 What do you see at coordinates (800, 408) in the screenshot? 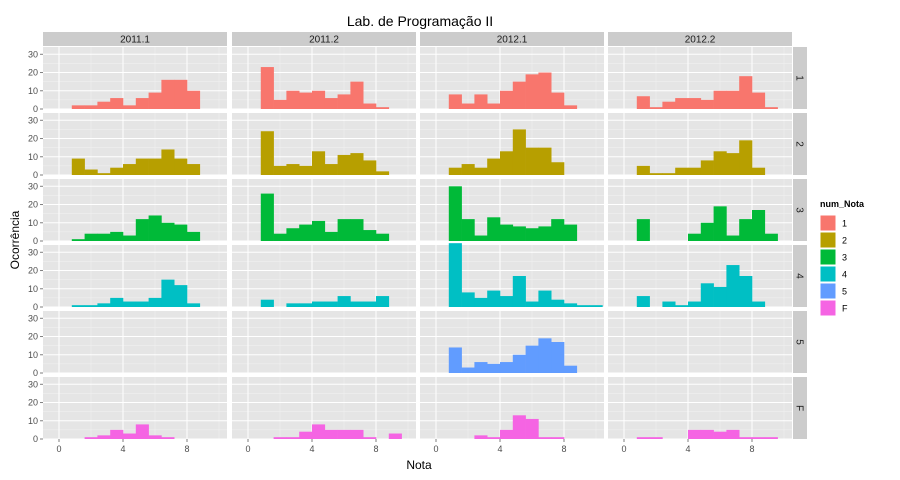
I see `row-strip-F` at bounding box center [800, 408].